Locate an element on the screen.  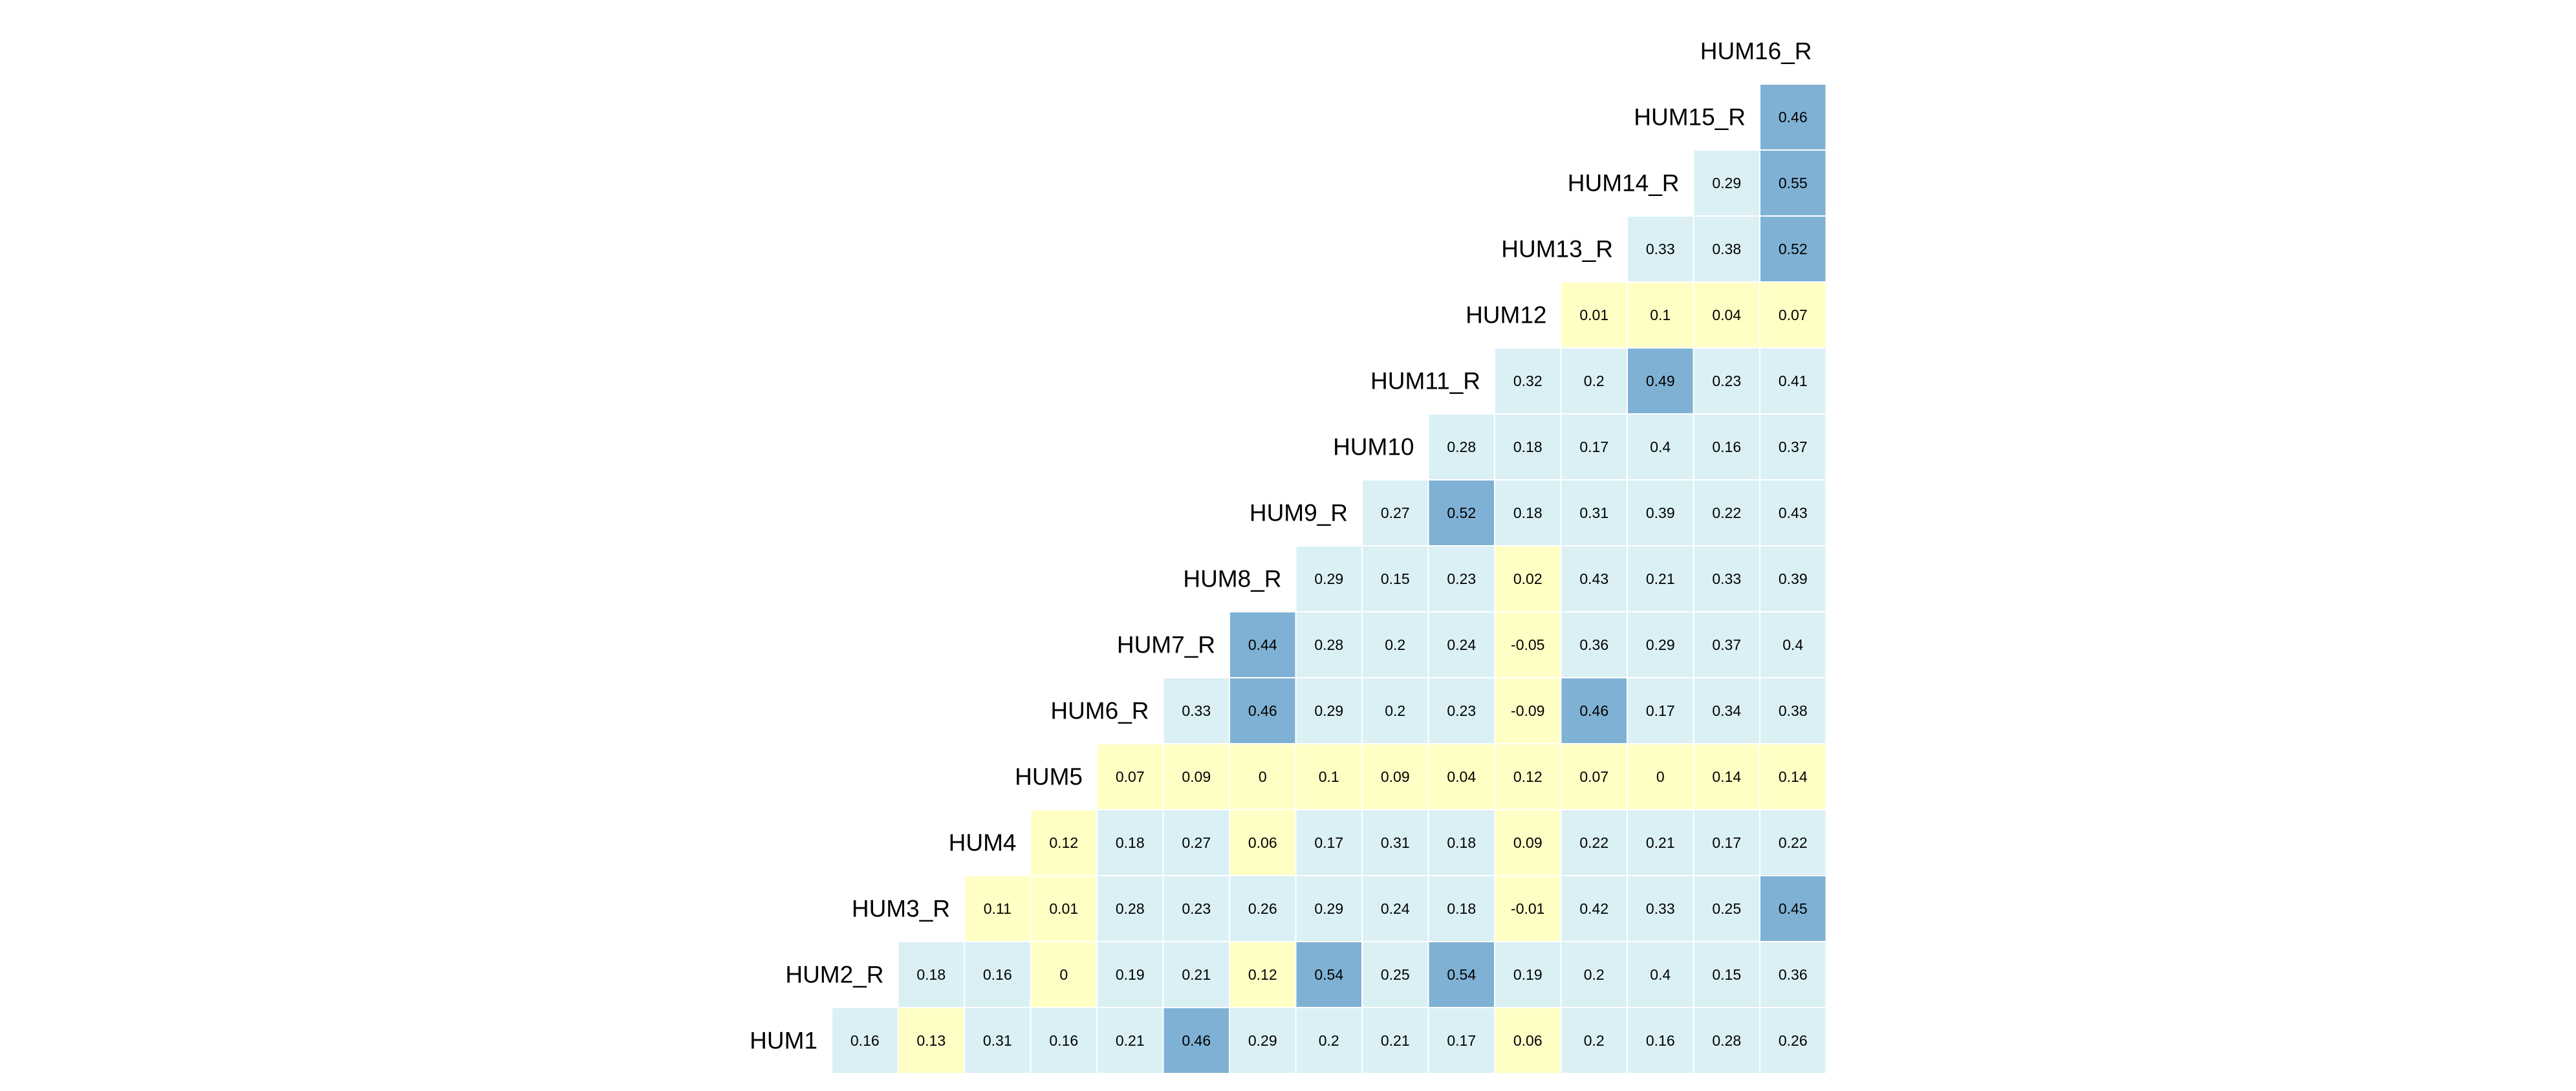
heatmap-cell-value: 0 is located at coordinates (1063, 975).